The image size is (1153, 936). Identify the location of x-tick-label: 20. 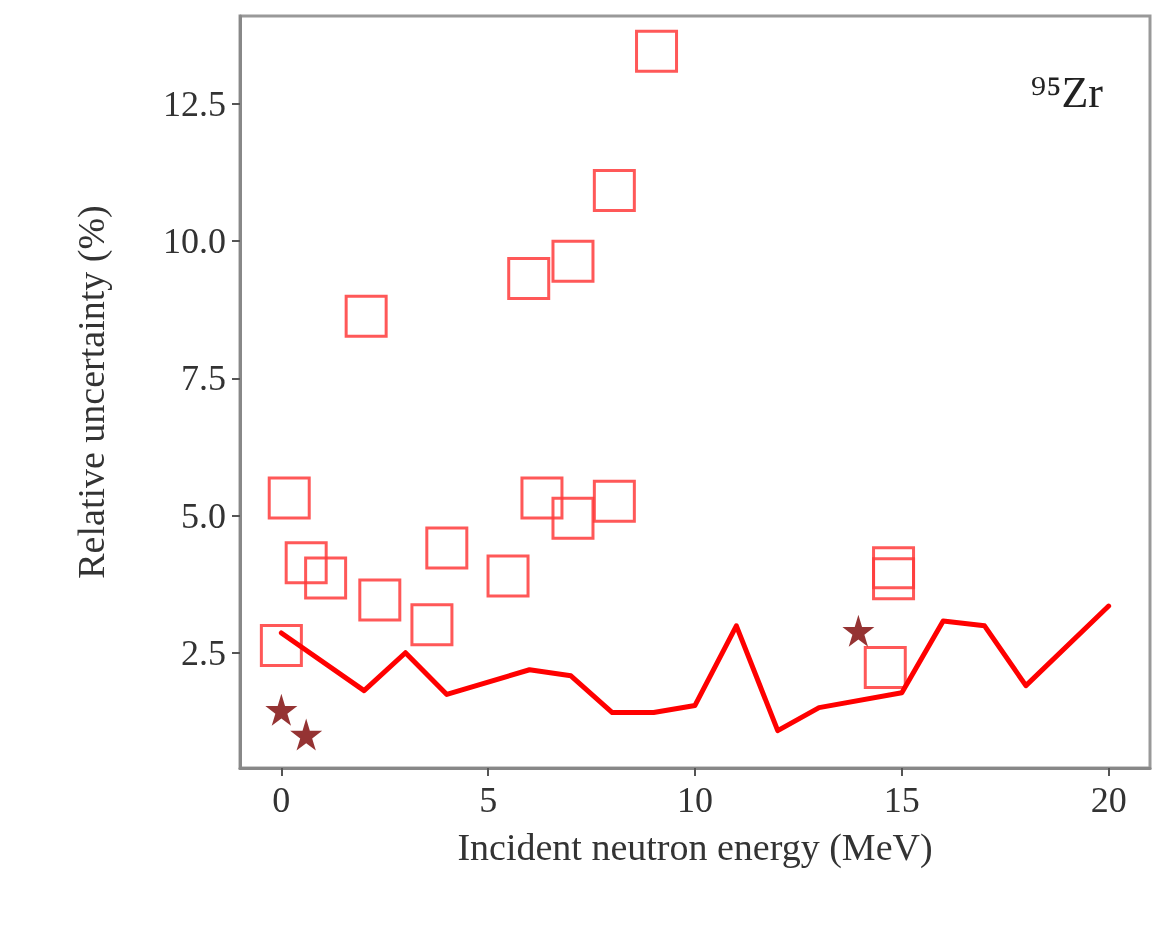
(1108, 800).